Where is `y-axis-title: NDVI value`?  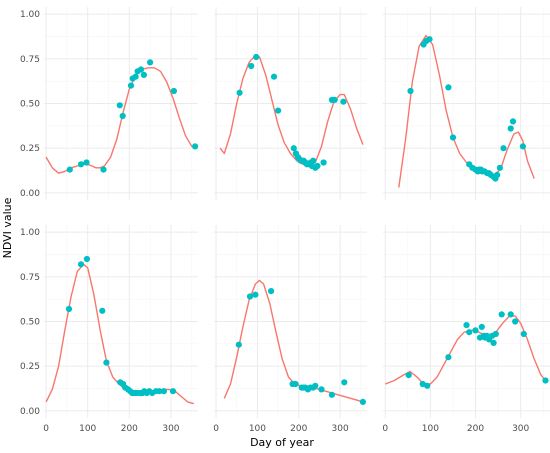 y-axis-title: NDVI value is located at coordinates (7, 227).